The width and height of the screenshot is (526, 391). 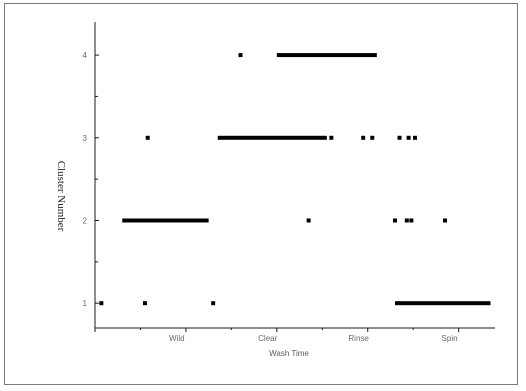 I want to click on x-tick-label: Rinse, so click(x=358, y=338).